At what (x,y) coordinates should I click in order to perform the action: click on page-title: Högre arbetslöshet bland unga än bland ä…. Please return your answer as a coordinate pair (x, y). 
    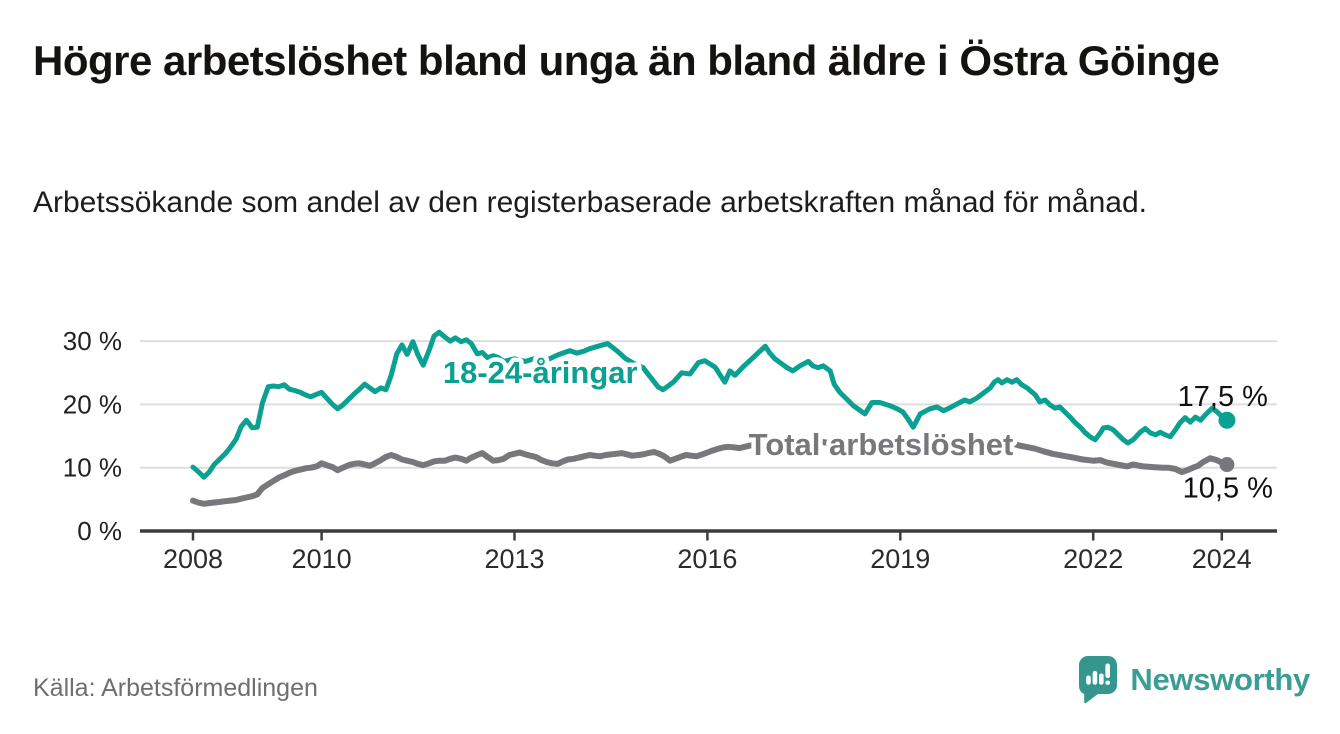
    Looking at the image, I should click on (626, 60).